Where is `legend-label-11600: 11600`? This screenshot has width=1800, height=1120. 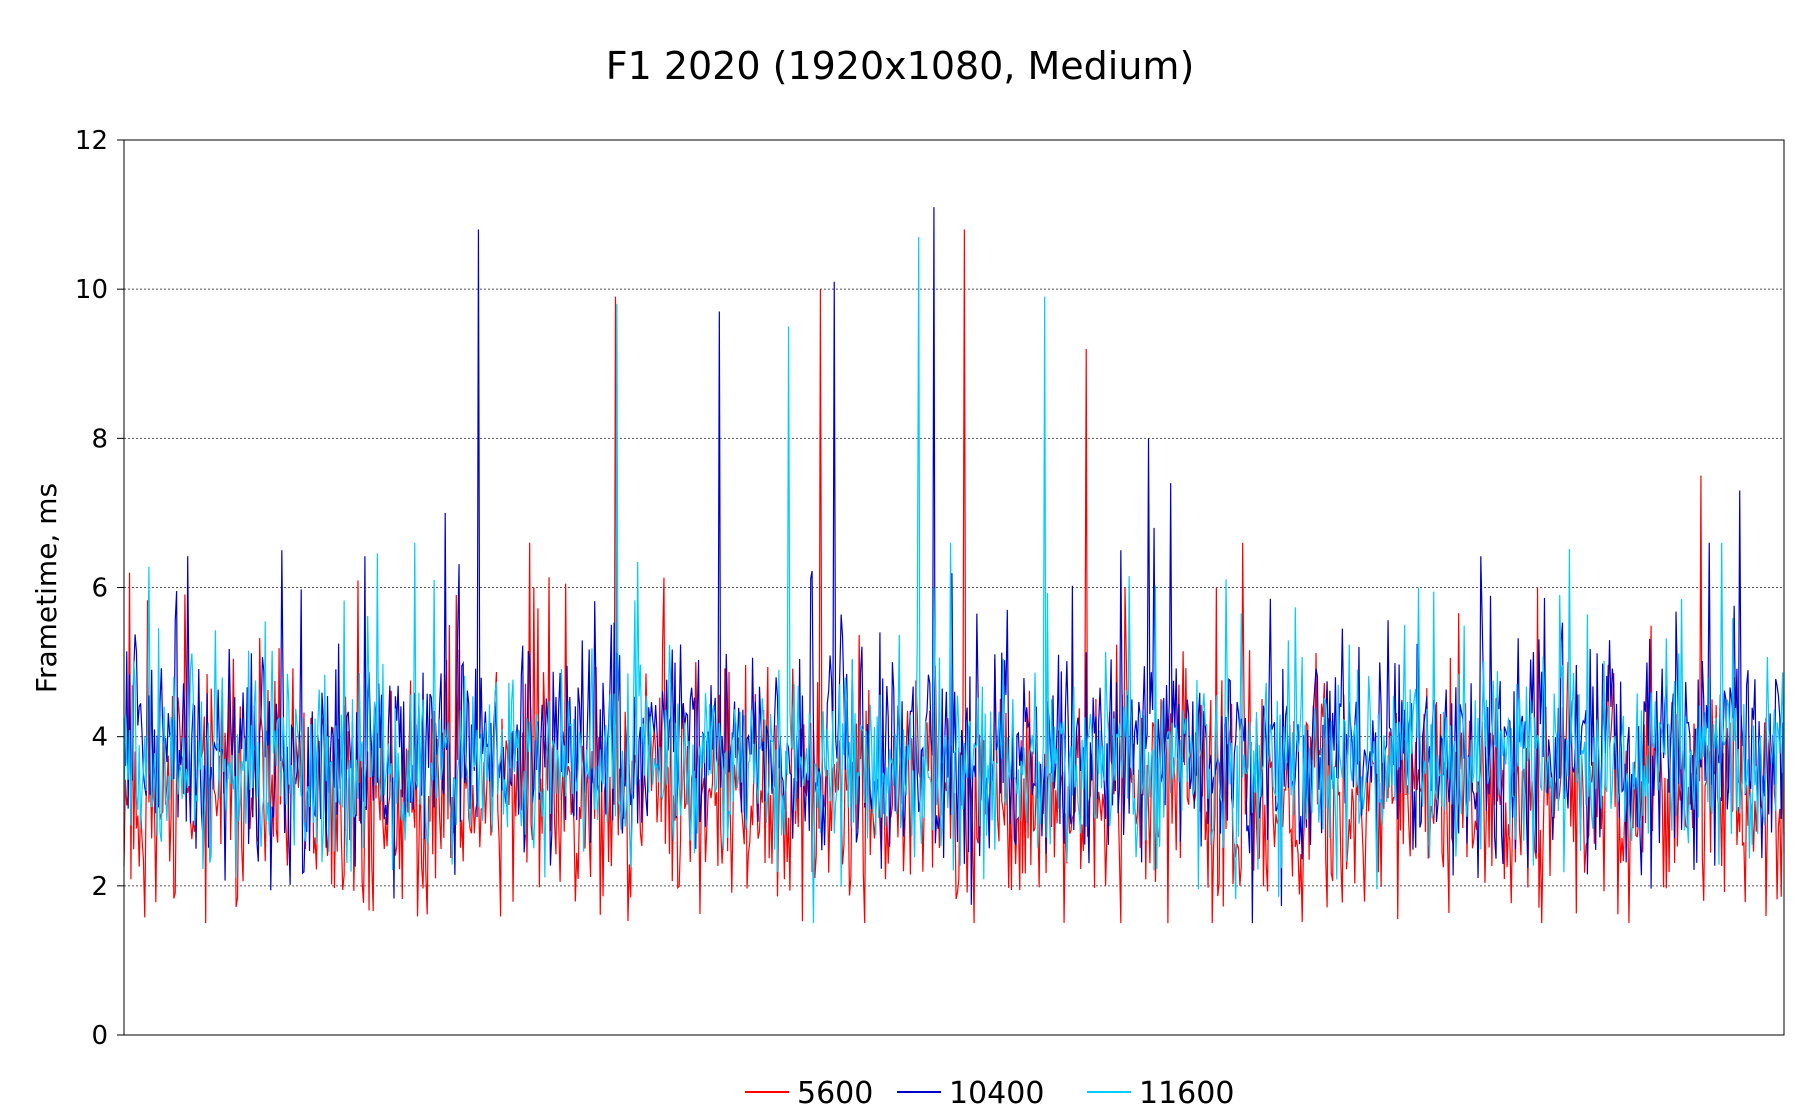
legend-label-11600: 11600 is located at coordinates (1186, 1093).